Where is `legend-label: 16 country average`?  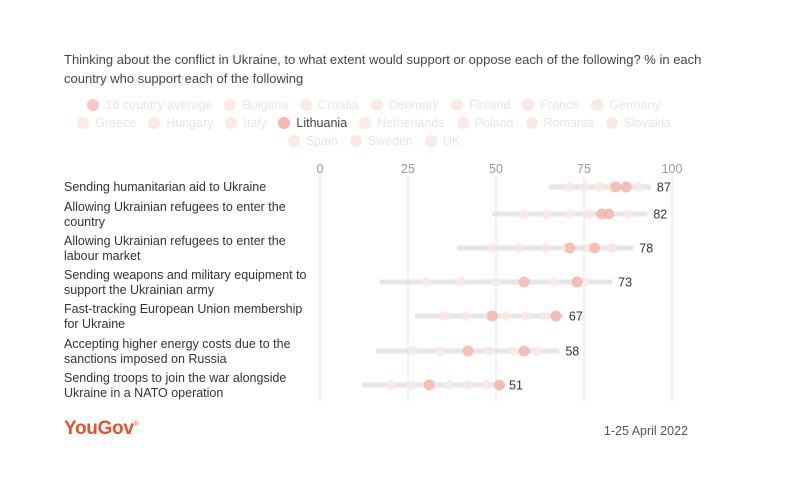
legend-label: 16 country average is located at coordinates (159, 105).